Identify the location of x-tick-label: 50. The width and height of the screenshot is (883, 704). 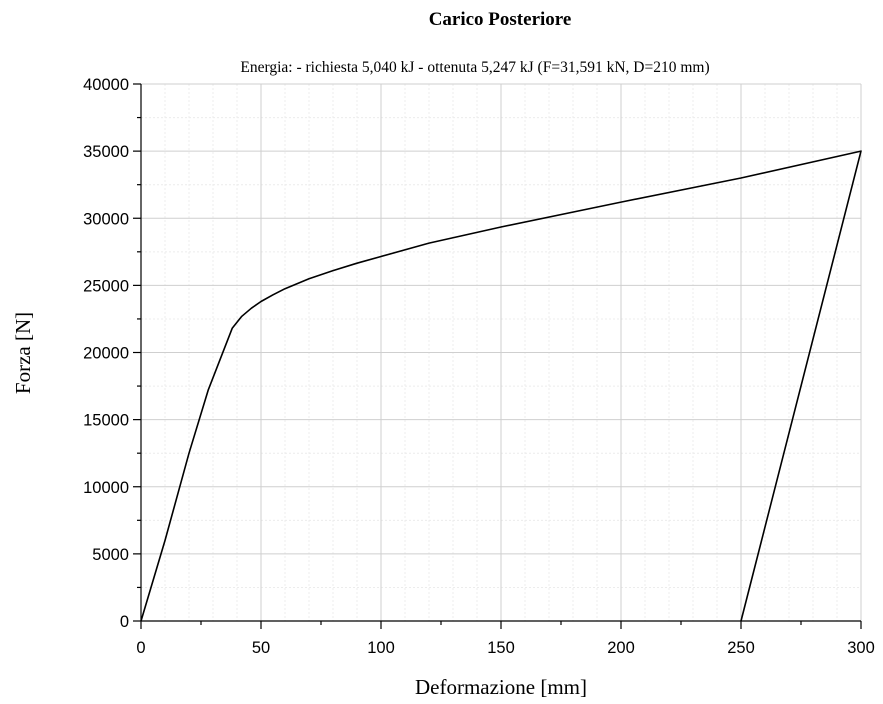
(261, 648).